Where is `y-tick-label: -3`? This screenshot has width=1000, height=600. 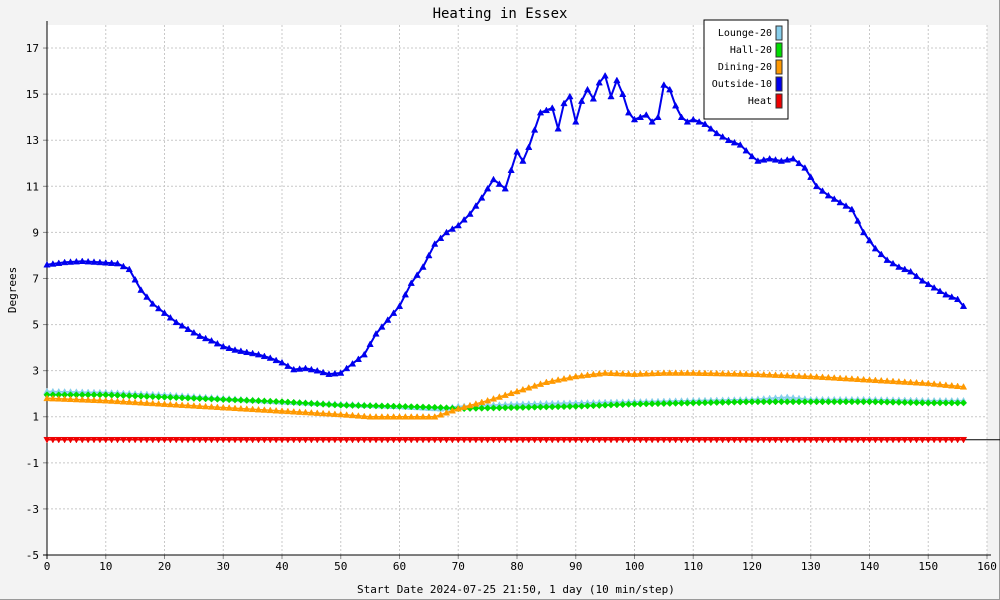
y-tick-label: -3 is located at coordinates (32, 509).